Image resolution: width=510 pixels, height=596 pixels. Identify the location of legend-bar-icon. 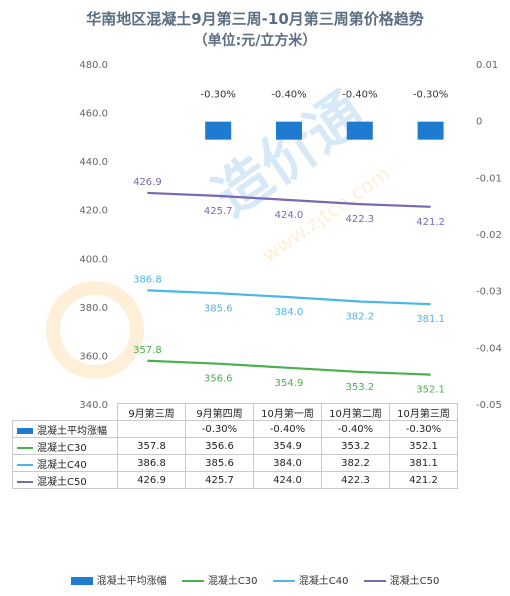
(81, 581).